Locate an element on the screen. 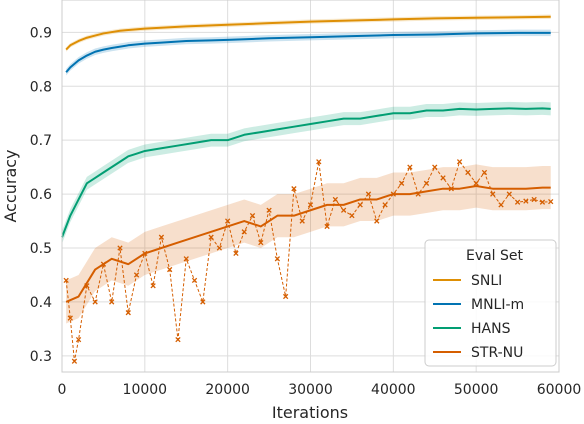 The height and width of the screenshot is (424, 584). x-axis-label: Iterations is located at coordinates (310, 412).